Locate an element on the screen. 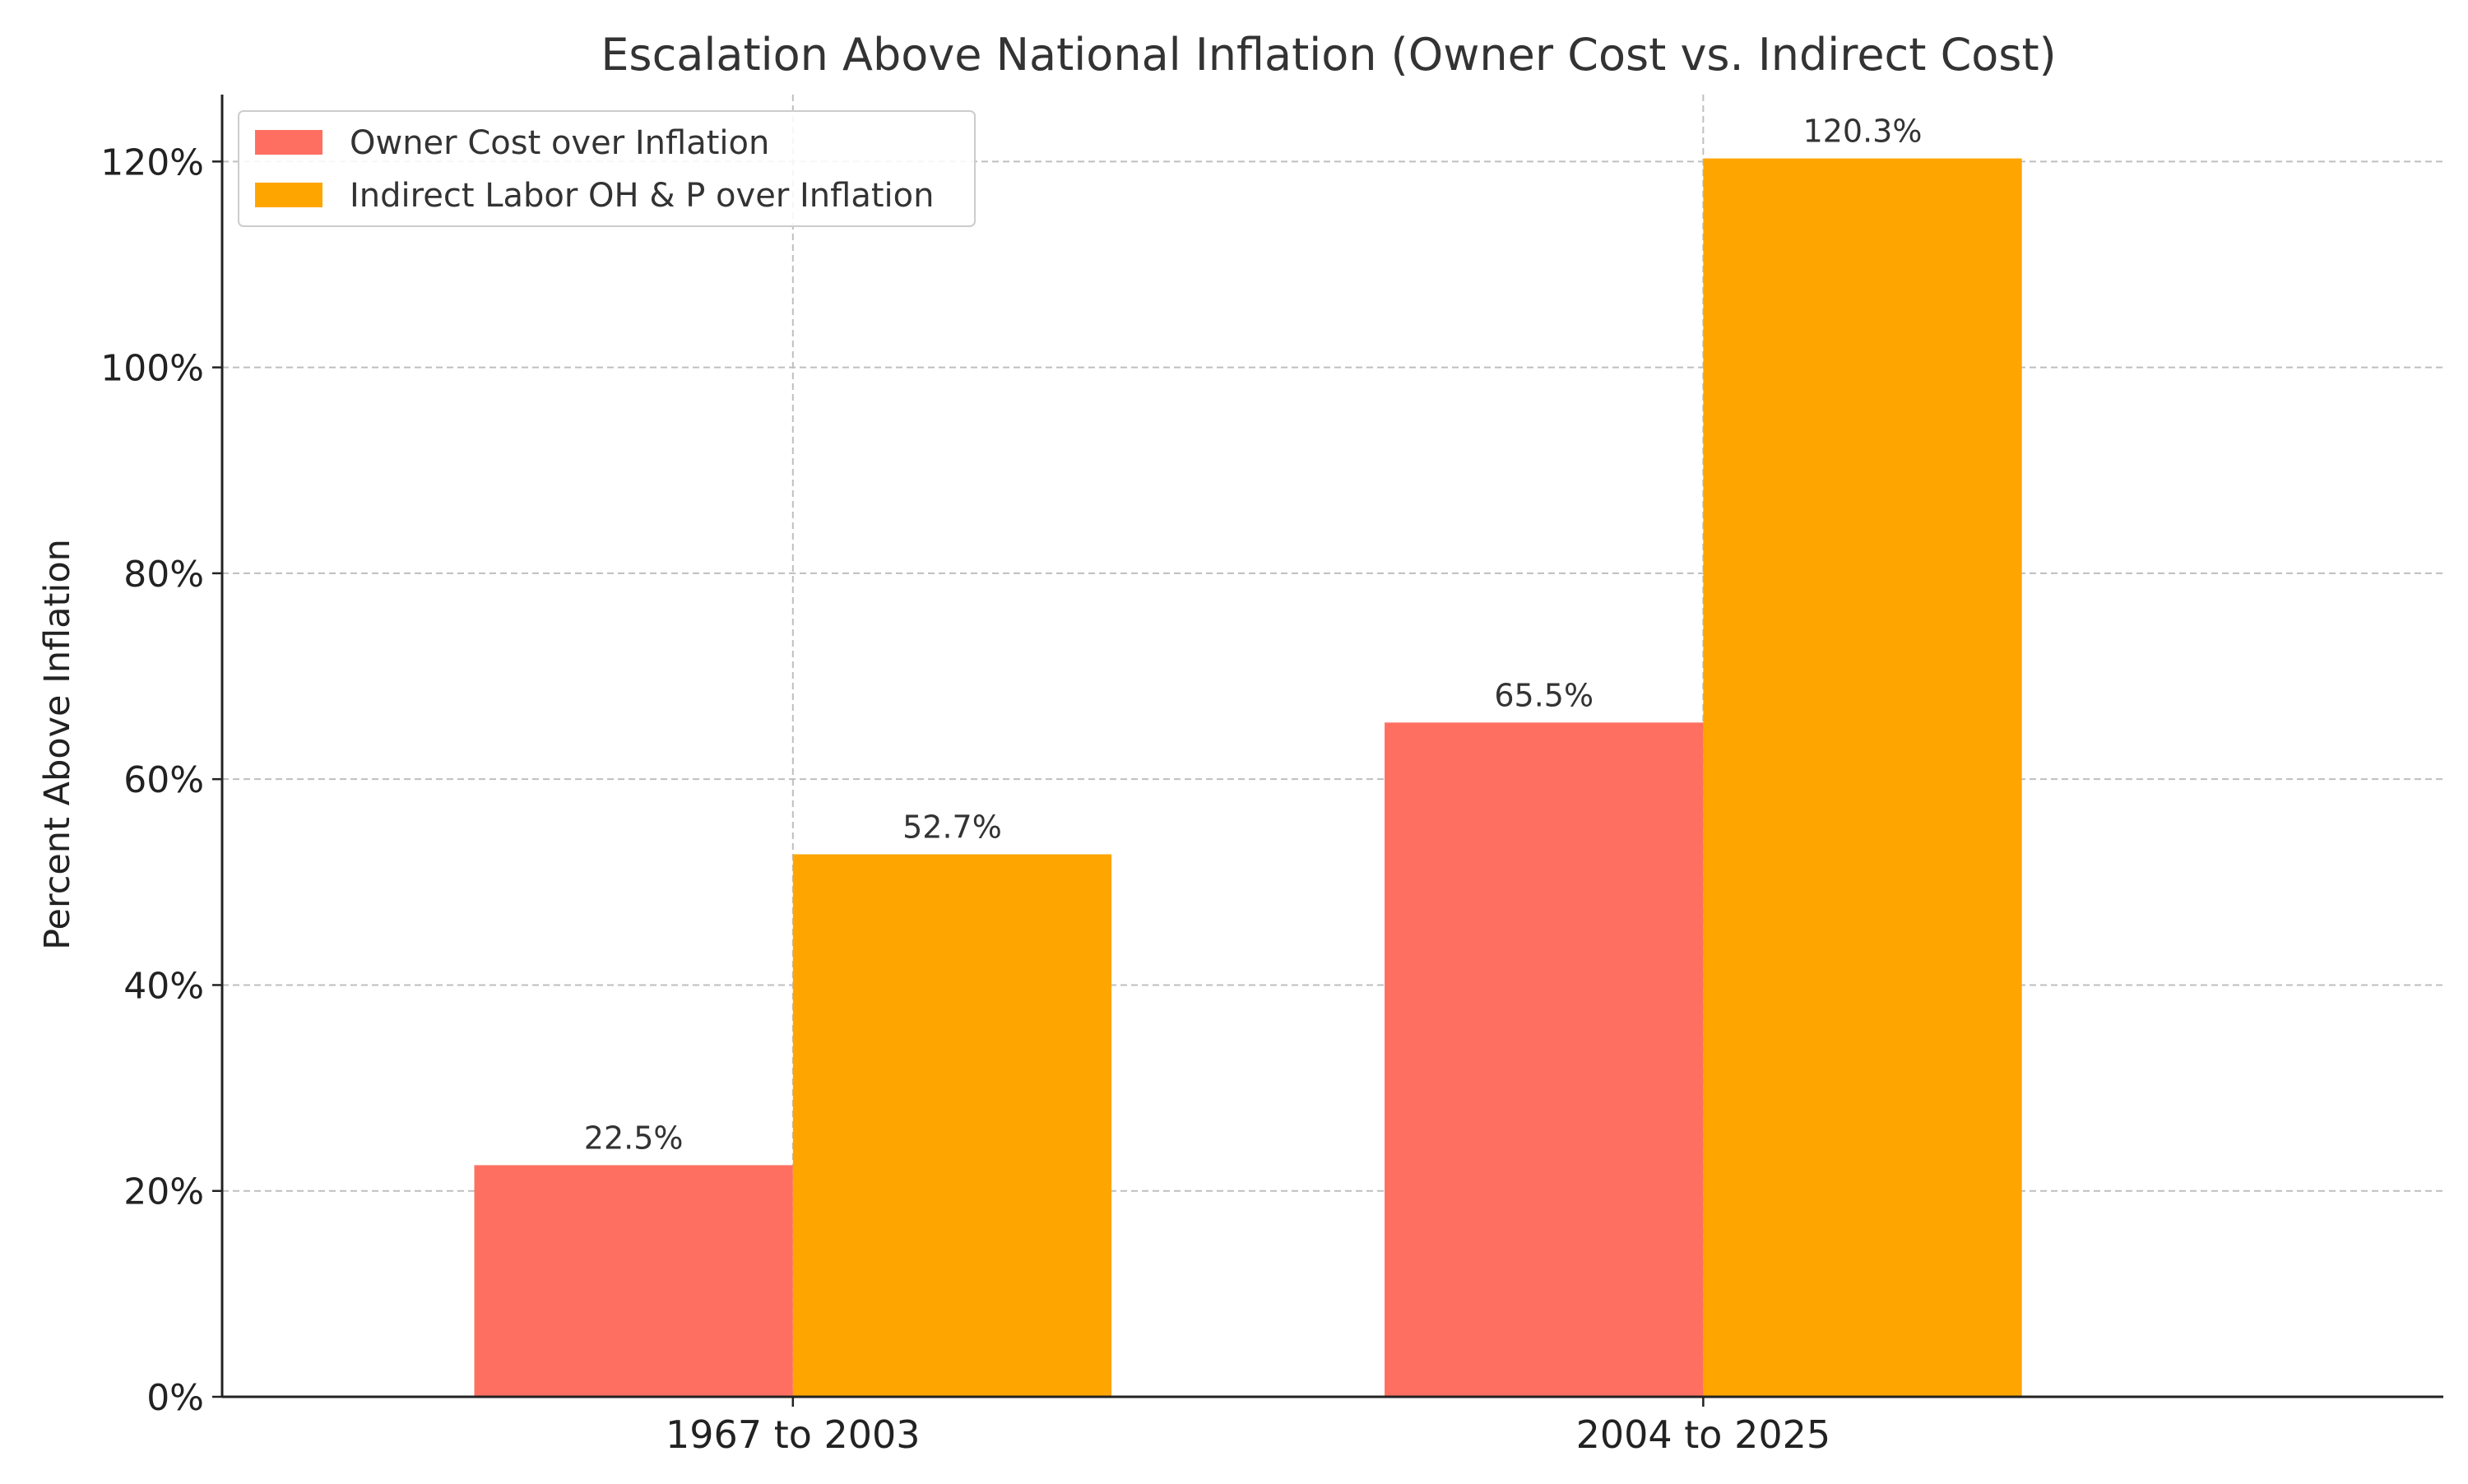 The image size is (2468, 1484). bar-value-label: 65.5% is located at coordinates (1544, 695).